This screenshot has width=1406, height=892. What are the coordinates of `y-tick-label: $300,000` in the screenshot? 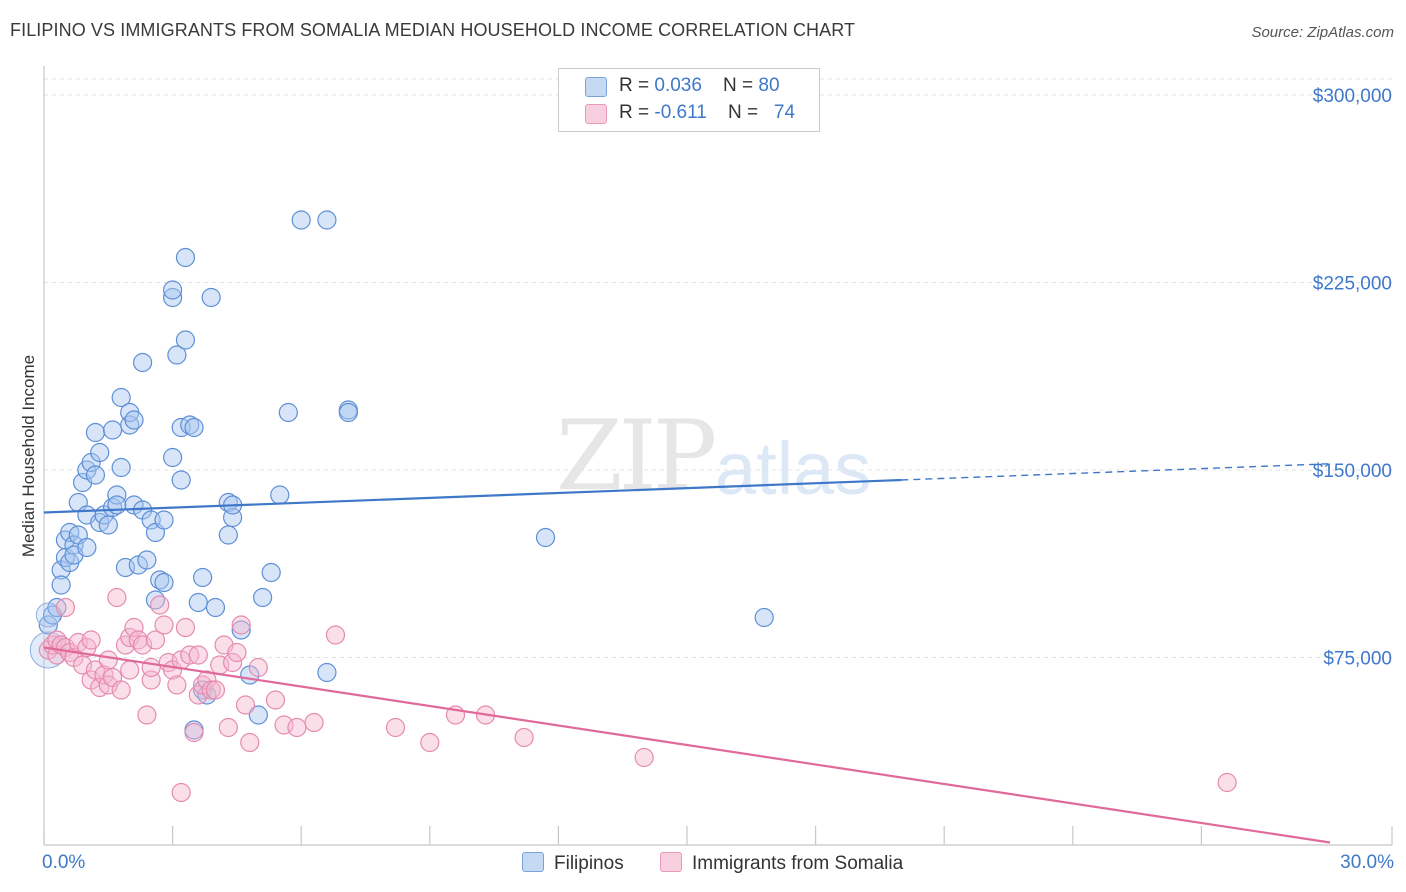 It's located at (1352, 96).